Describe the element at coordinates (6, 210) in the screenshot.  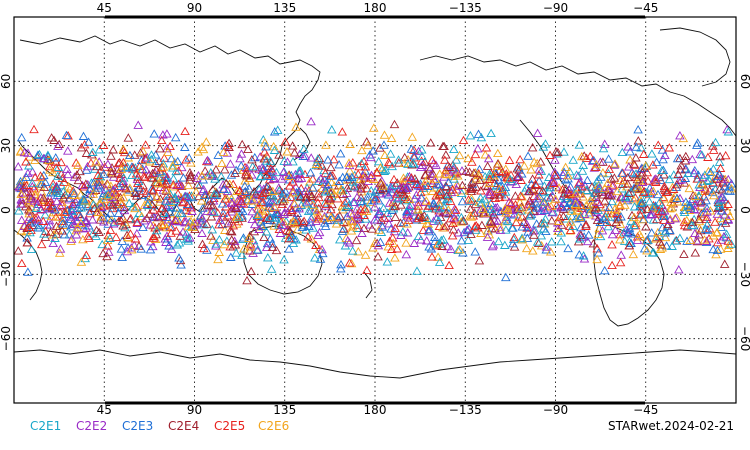
I see `lat-tick-label-left: 0` at that location.